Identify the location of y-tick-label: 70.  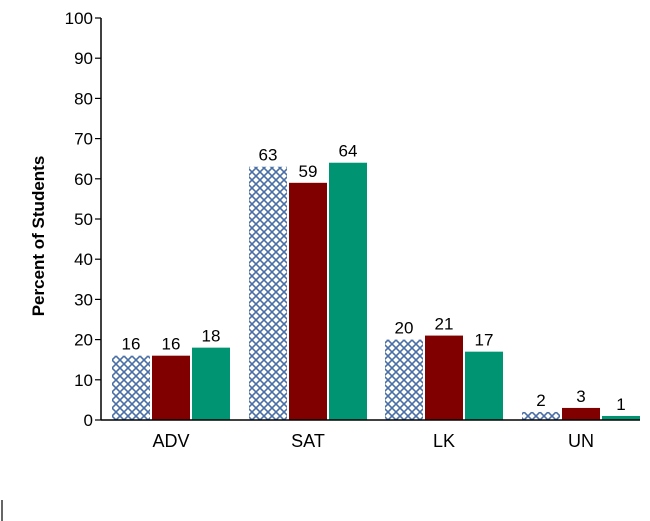
(83, 139).